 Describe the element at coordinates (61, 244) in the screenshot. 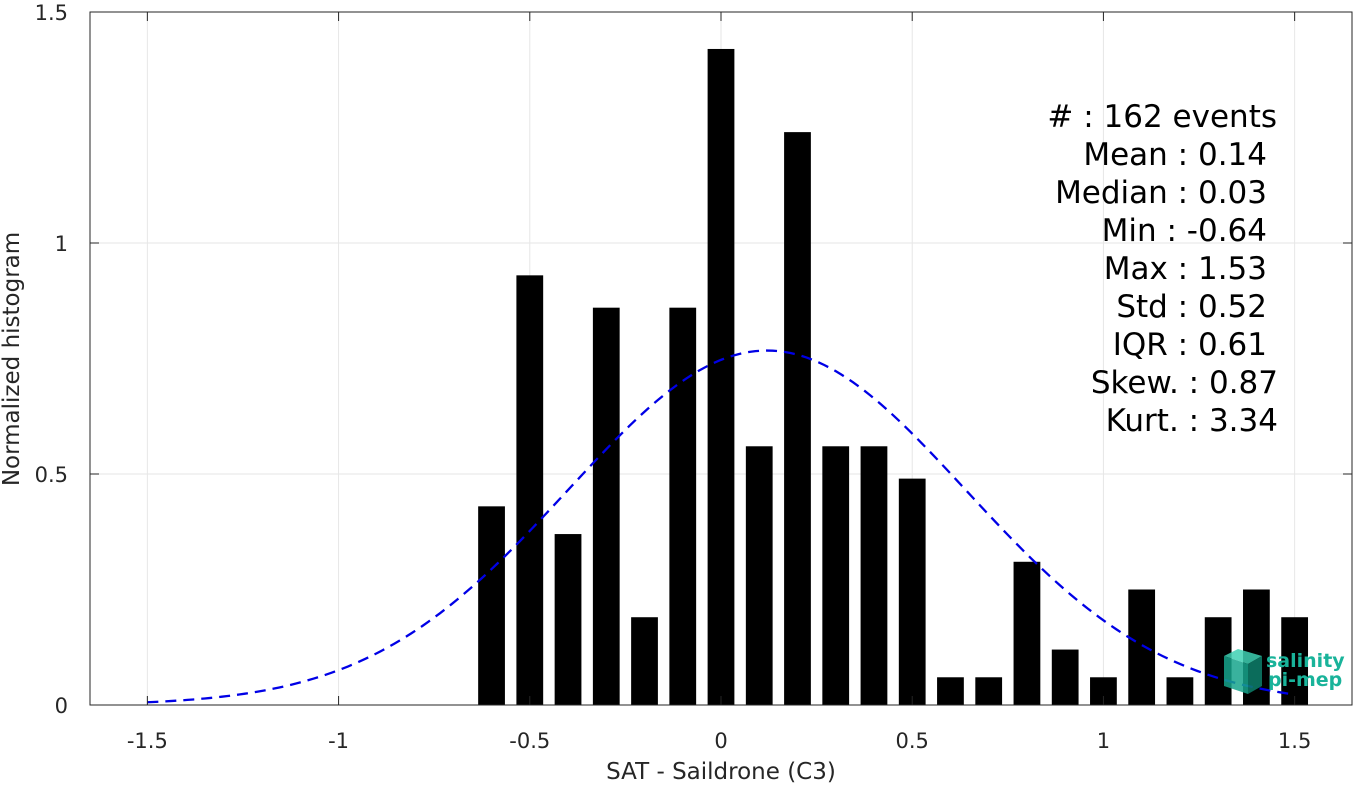

I see `y-tick-label: 1` at that location.